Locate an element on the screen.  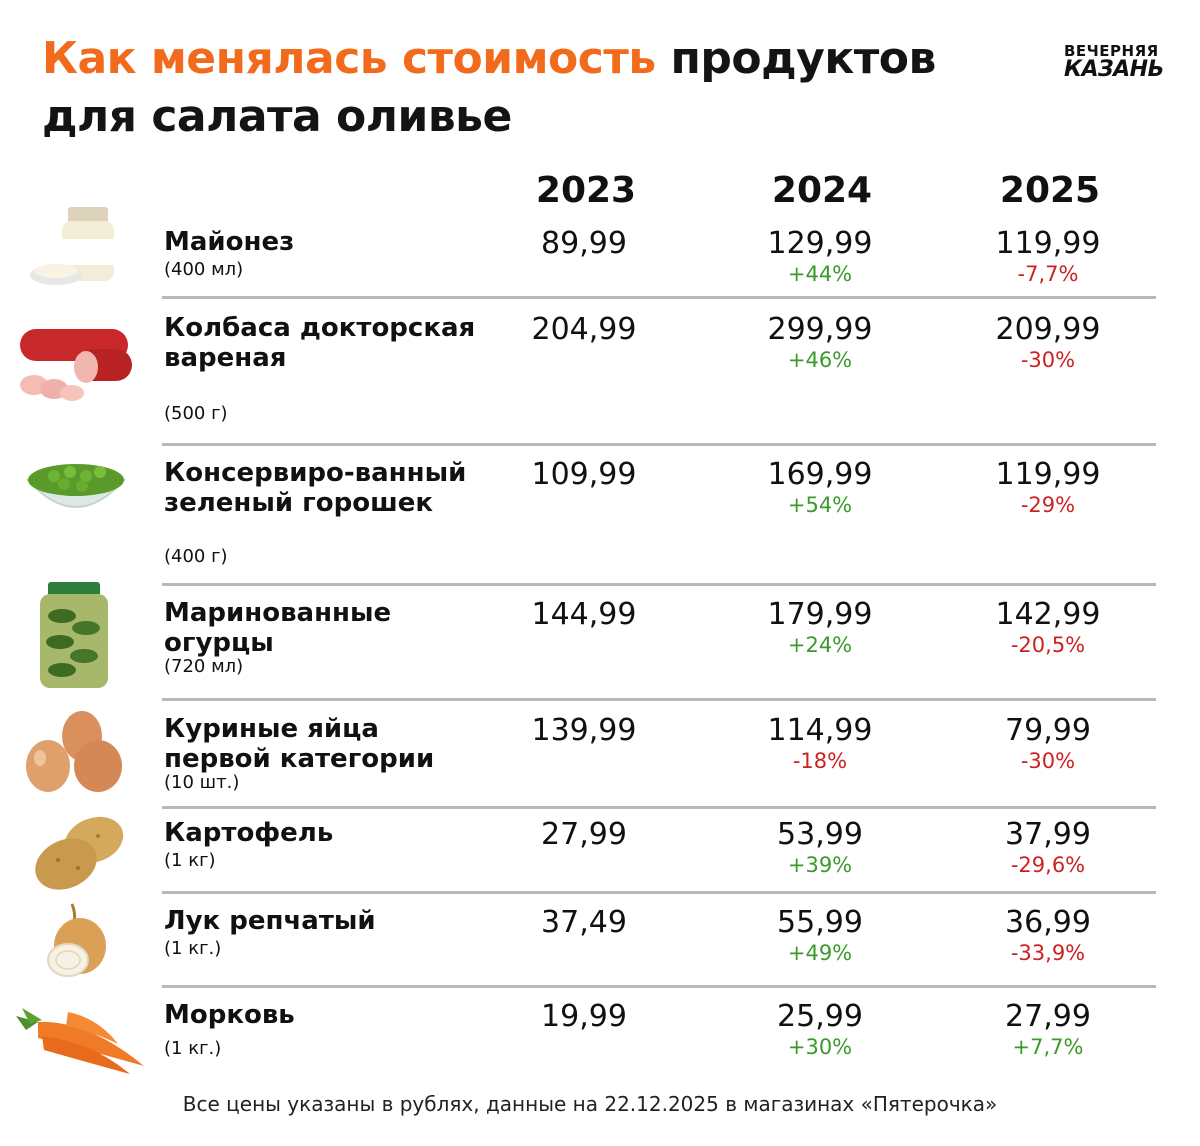
sausage-icon is located at coordinates (76, 365).